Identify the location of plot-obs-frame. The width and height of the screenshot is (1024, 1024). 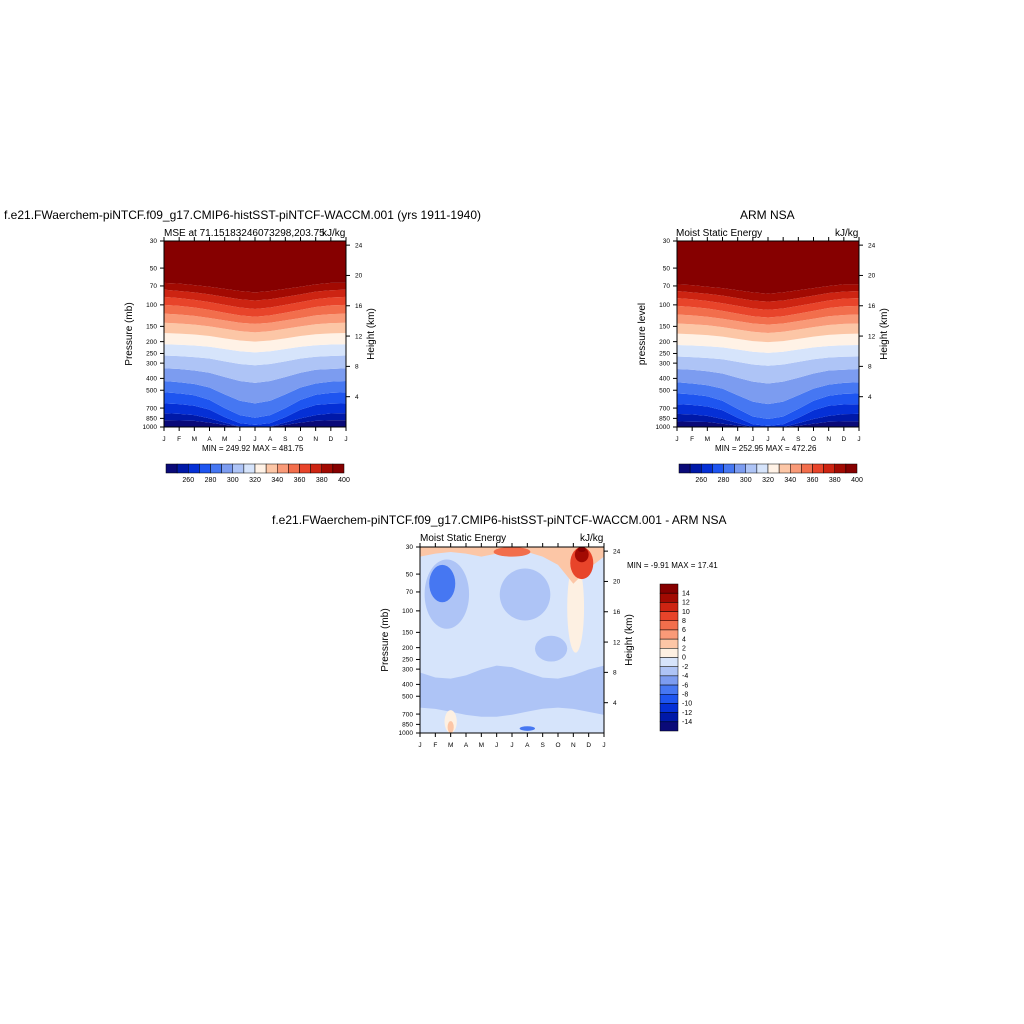
(768, 334).